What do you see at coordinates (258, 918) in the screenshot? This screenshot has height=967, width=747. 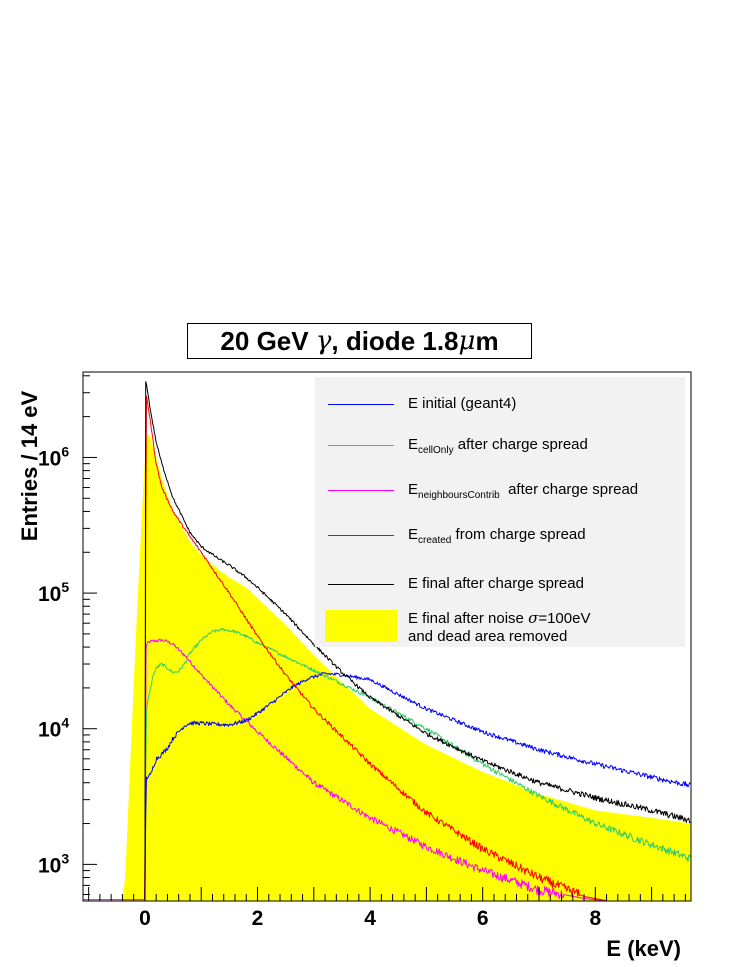 I see `x-tick-label: 2` at bounding box center [258, 918].